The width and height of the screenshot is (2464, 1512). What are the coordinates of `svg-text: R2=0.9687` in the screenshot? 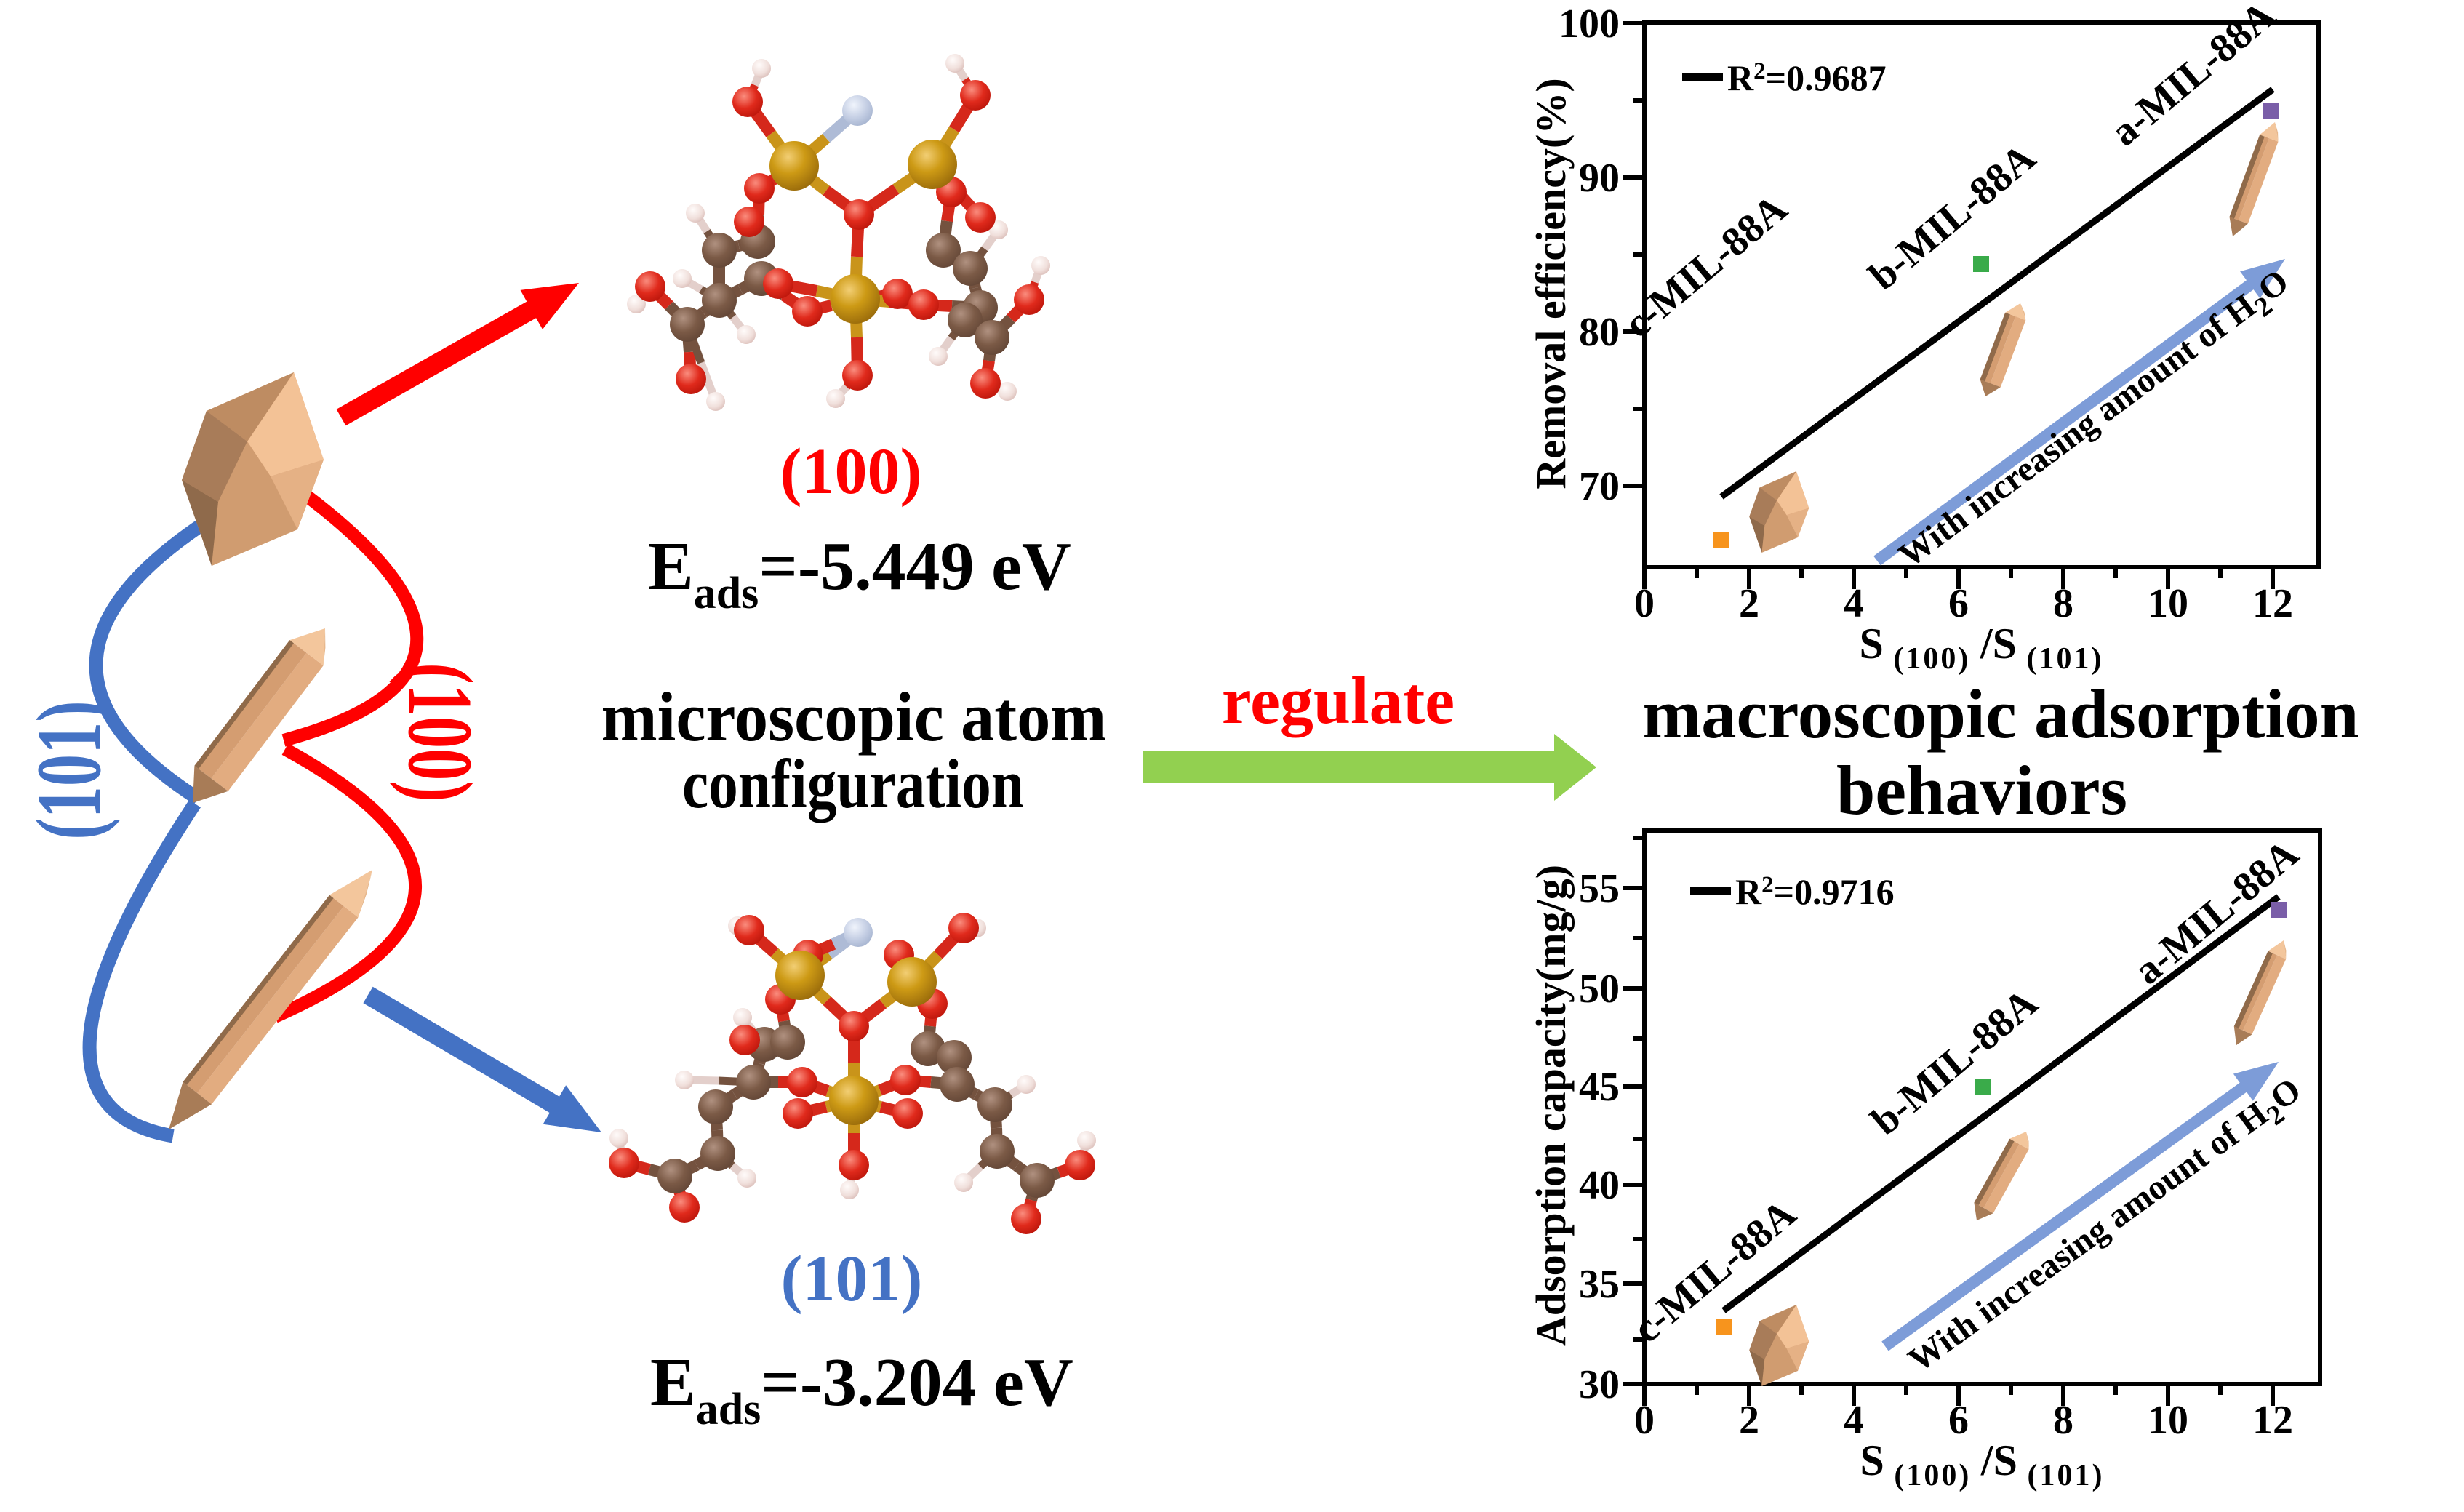 It's located at (1807, 77).